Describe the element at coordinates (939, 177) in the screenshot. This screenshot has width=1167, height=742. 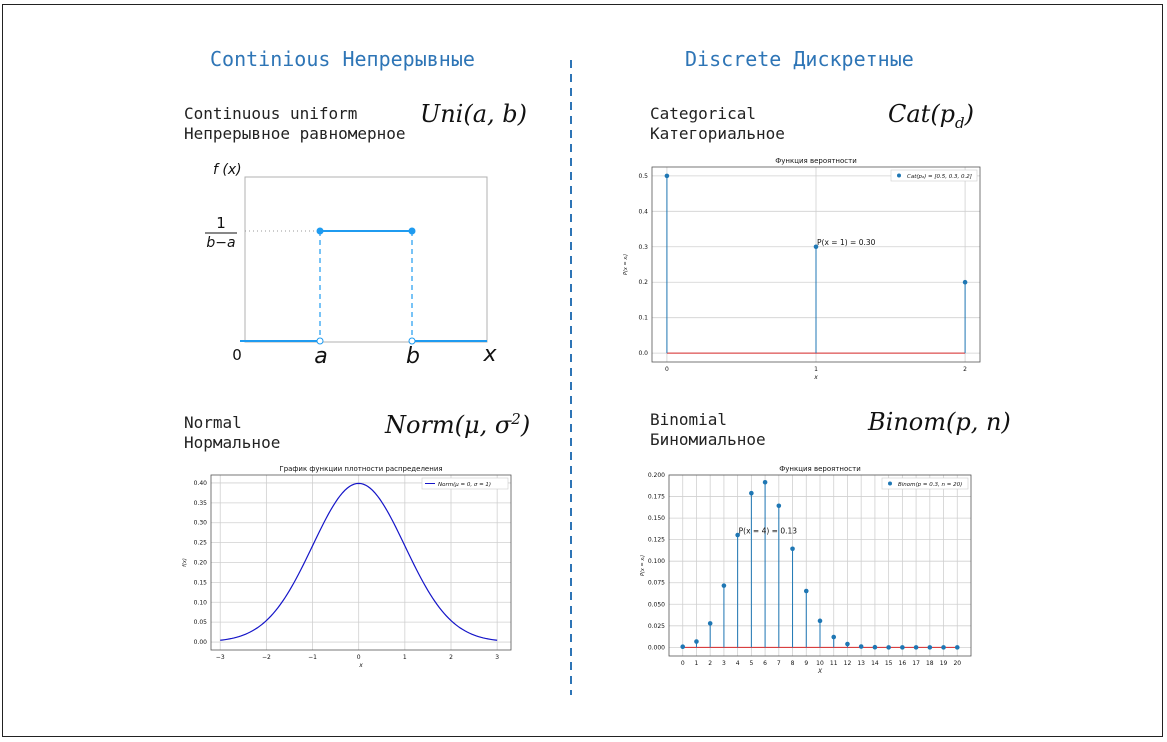
I see `categorical-legend-label: Cat(pₐ) = [0.5, 0.3, 0.2]` at that location.